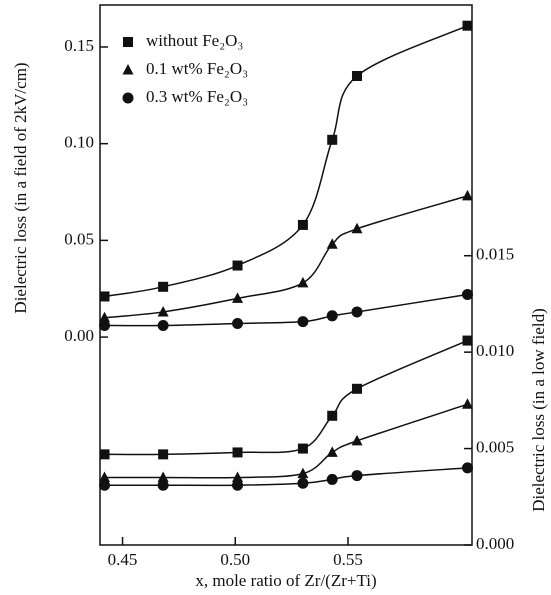 This screenshot has height=595, width=551. Describe the element at coordinates (197, 96) in the screenshot. I see `legend-label: 0.3 wt% Fe₂O₃` at that location.